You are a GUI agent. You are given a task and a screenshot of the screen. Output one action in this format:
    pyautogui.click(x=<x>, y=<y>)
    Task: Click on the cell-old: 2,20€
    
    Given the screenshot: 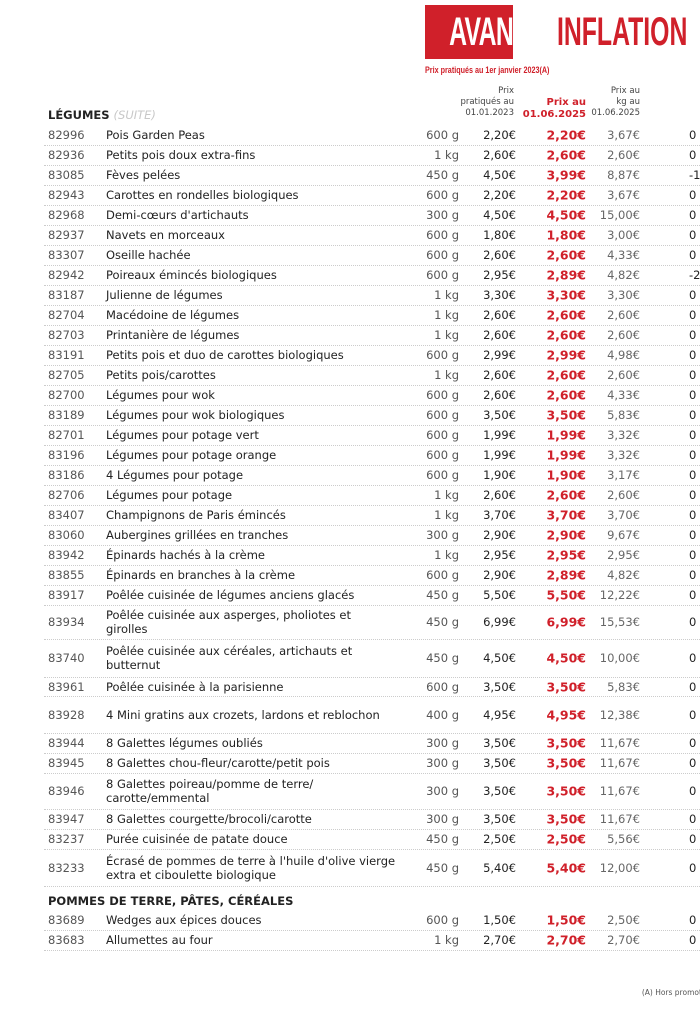 What is the action you would take?
    pyautogui.click(x=499, y=195)
    